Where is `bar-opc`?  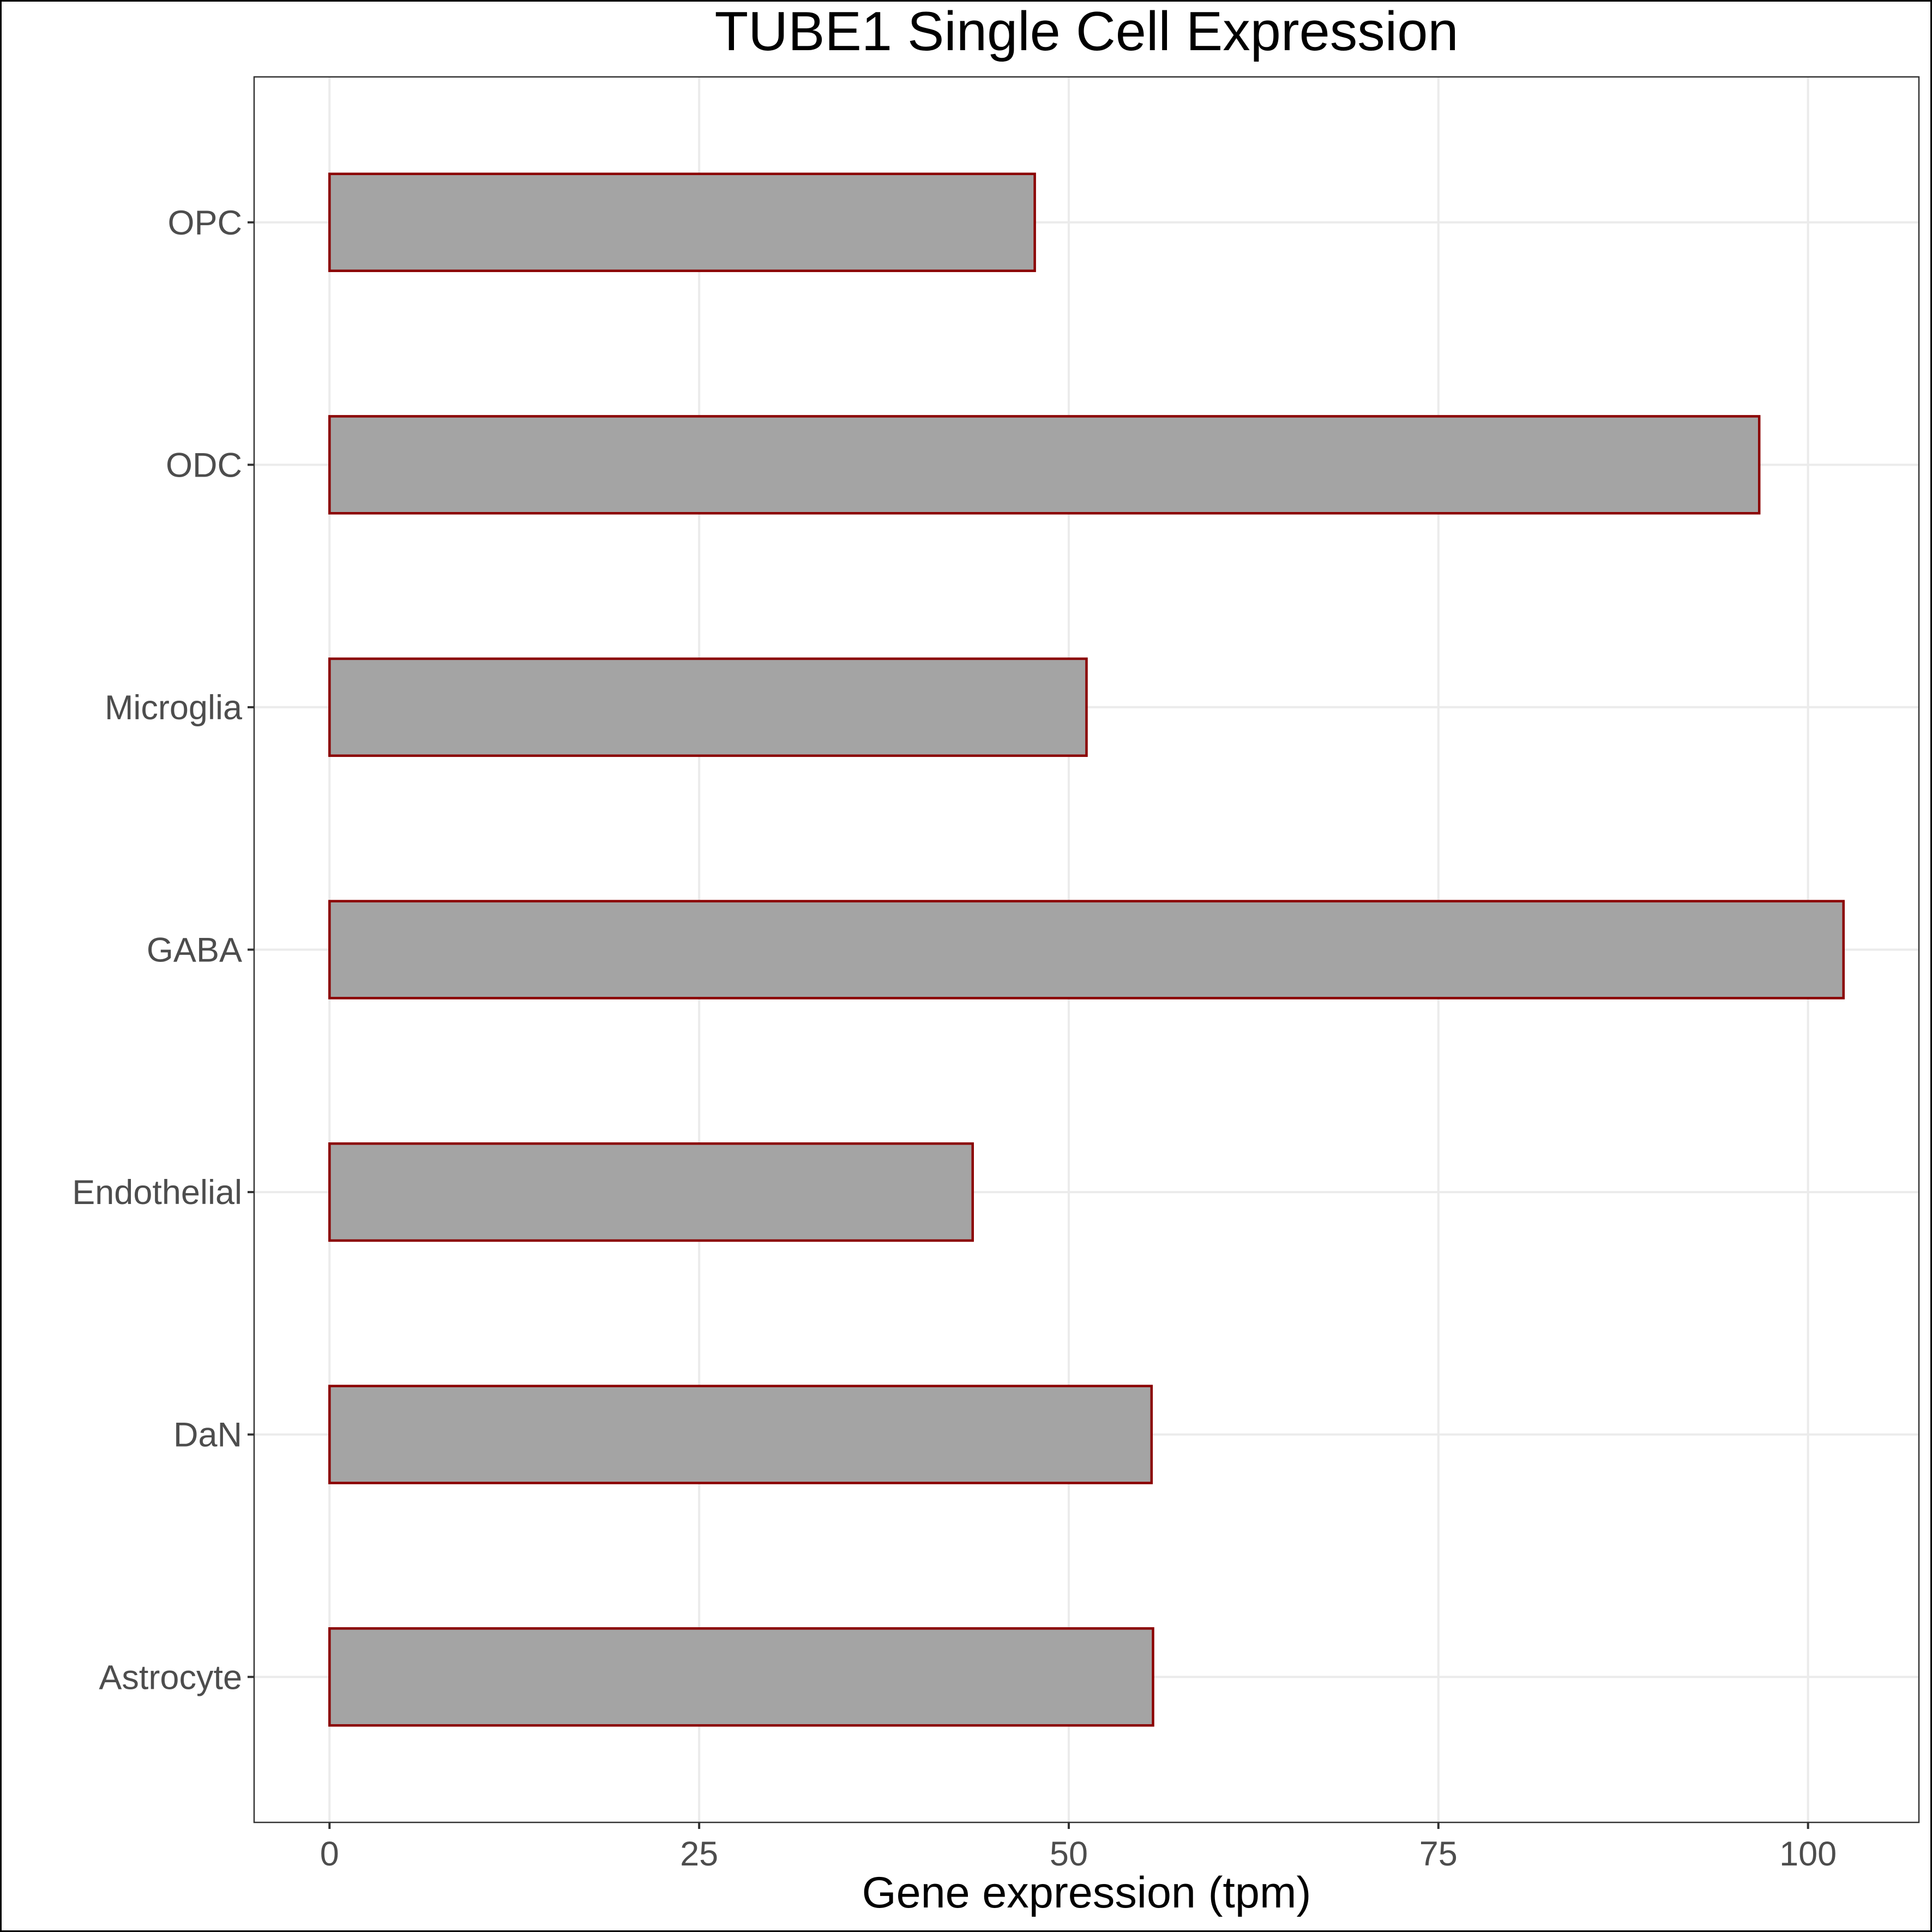 bar-opc is located at coordinates (682, 222).